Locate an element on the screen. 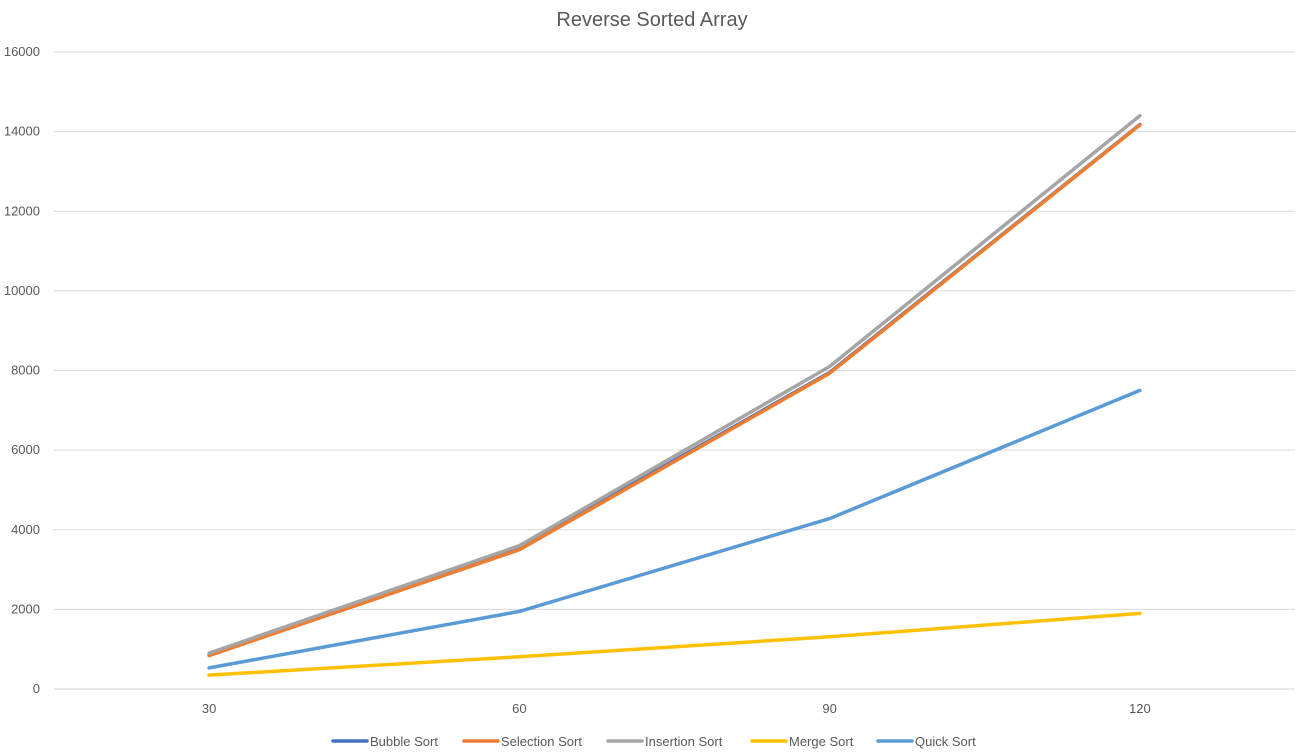 The image size is (1307, 756). legend-item: Quick Sort is located at coordinates (926, 741).